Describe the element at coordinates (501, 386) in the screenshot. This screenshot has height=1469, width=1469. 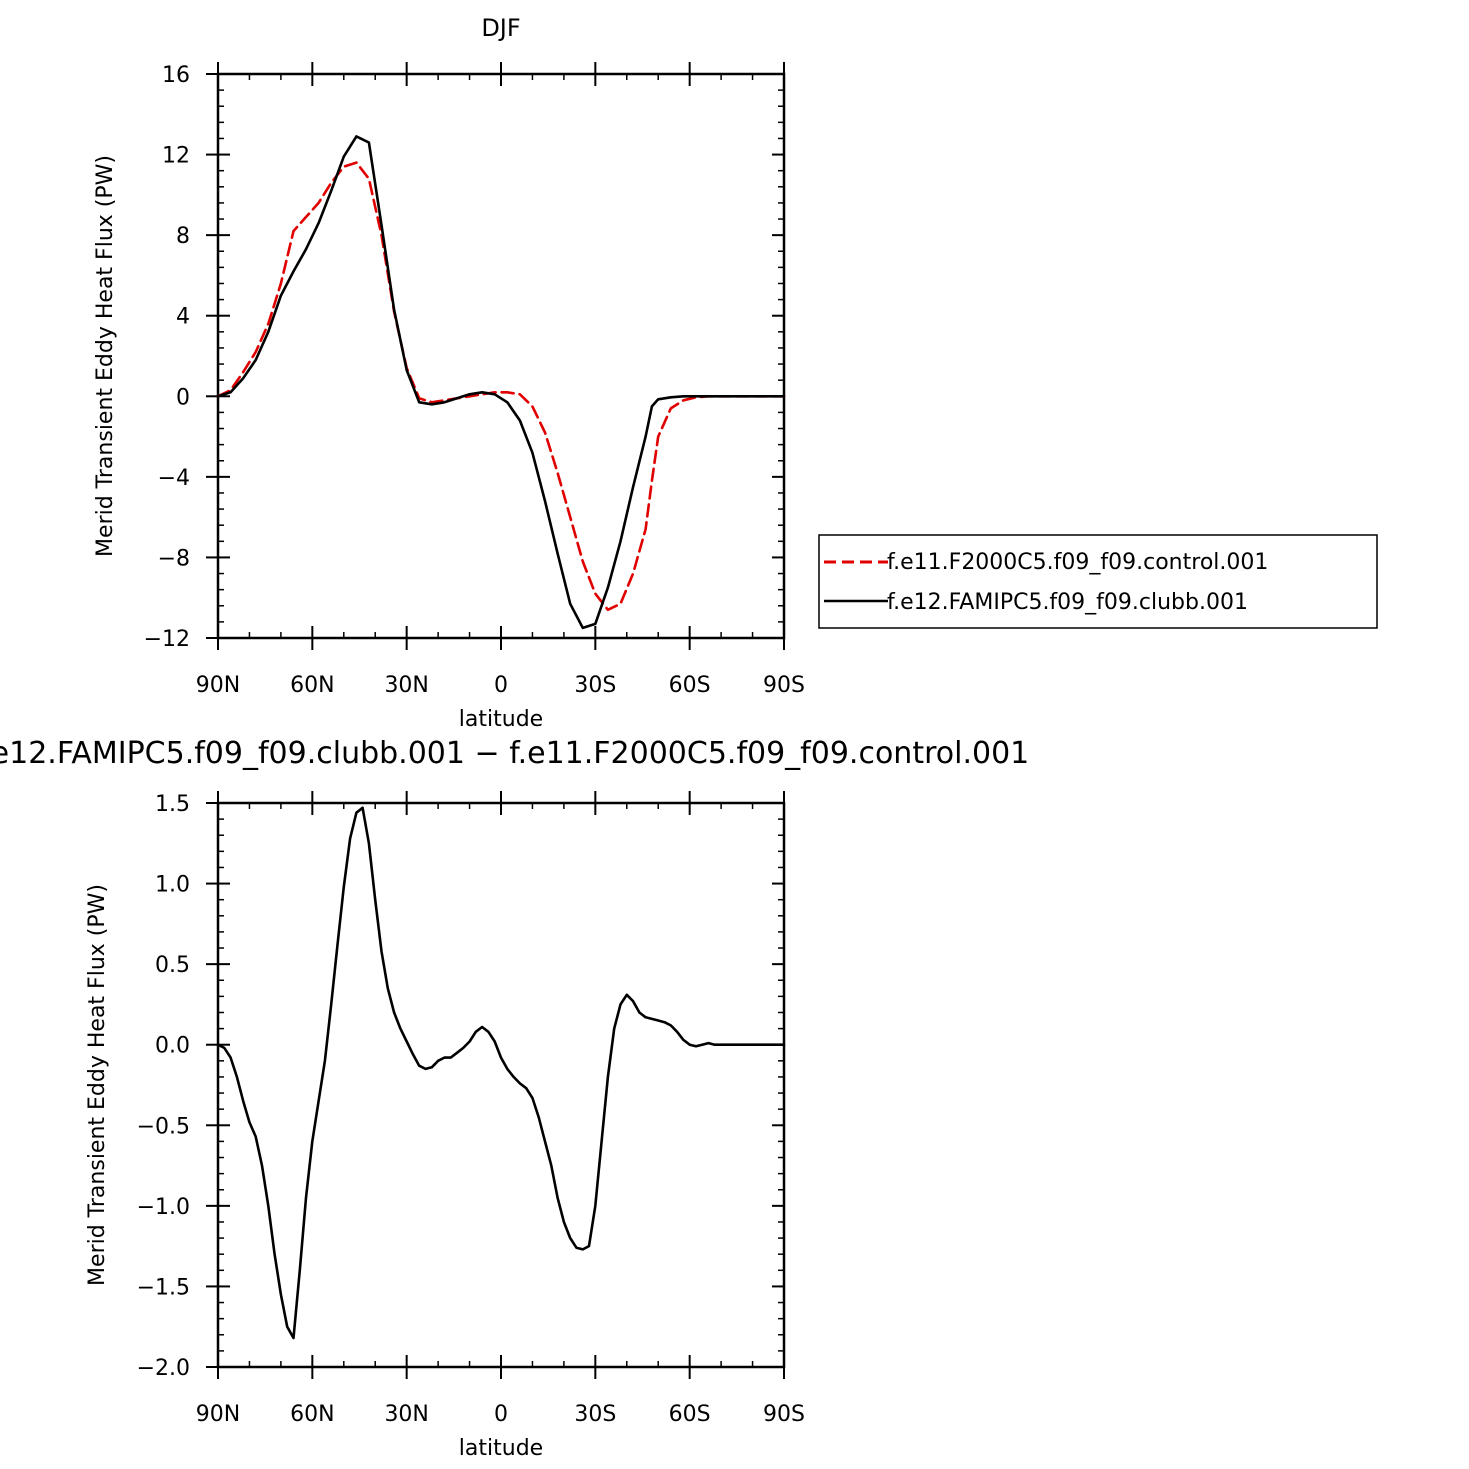
I see `series-line-control` at that location.